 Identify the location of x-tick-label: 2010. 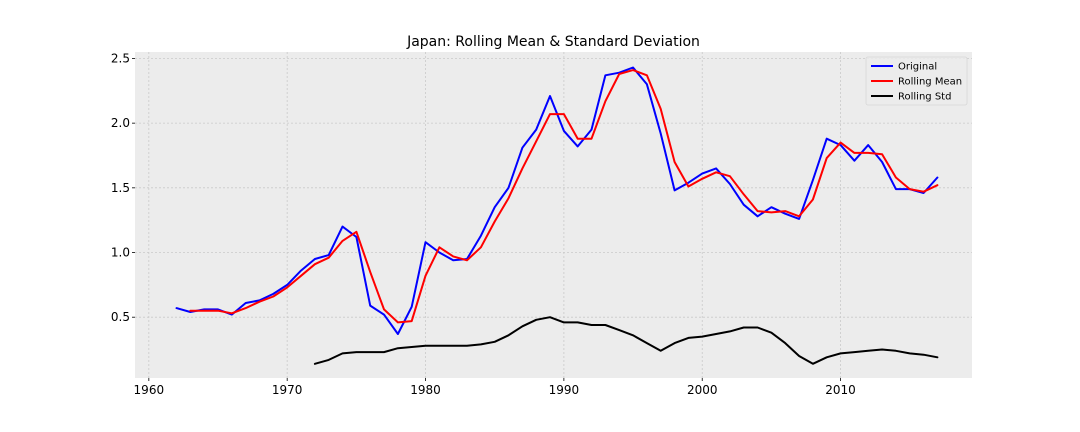
(840, 390).